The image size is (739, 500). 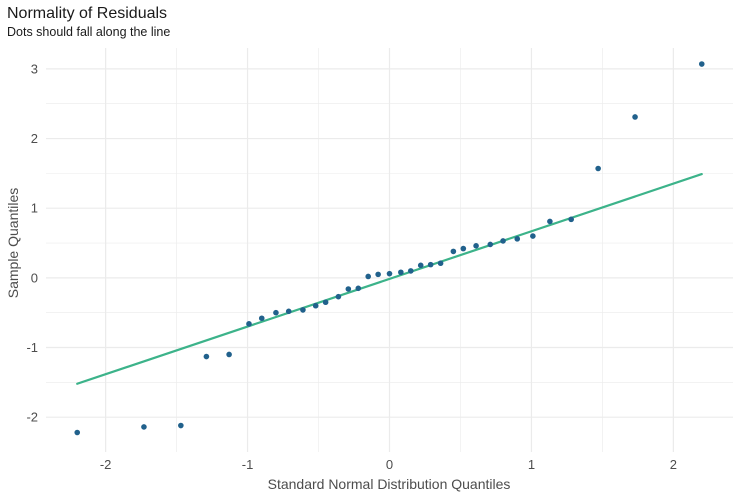 What do you see at coordinates (32, 347) in the screenshot?
I see `y-tick-label: -1` at bounding box center [32, 347].